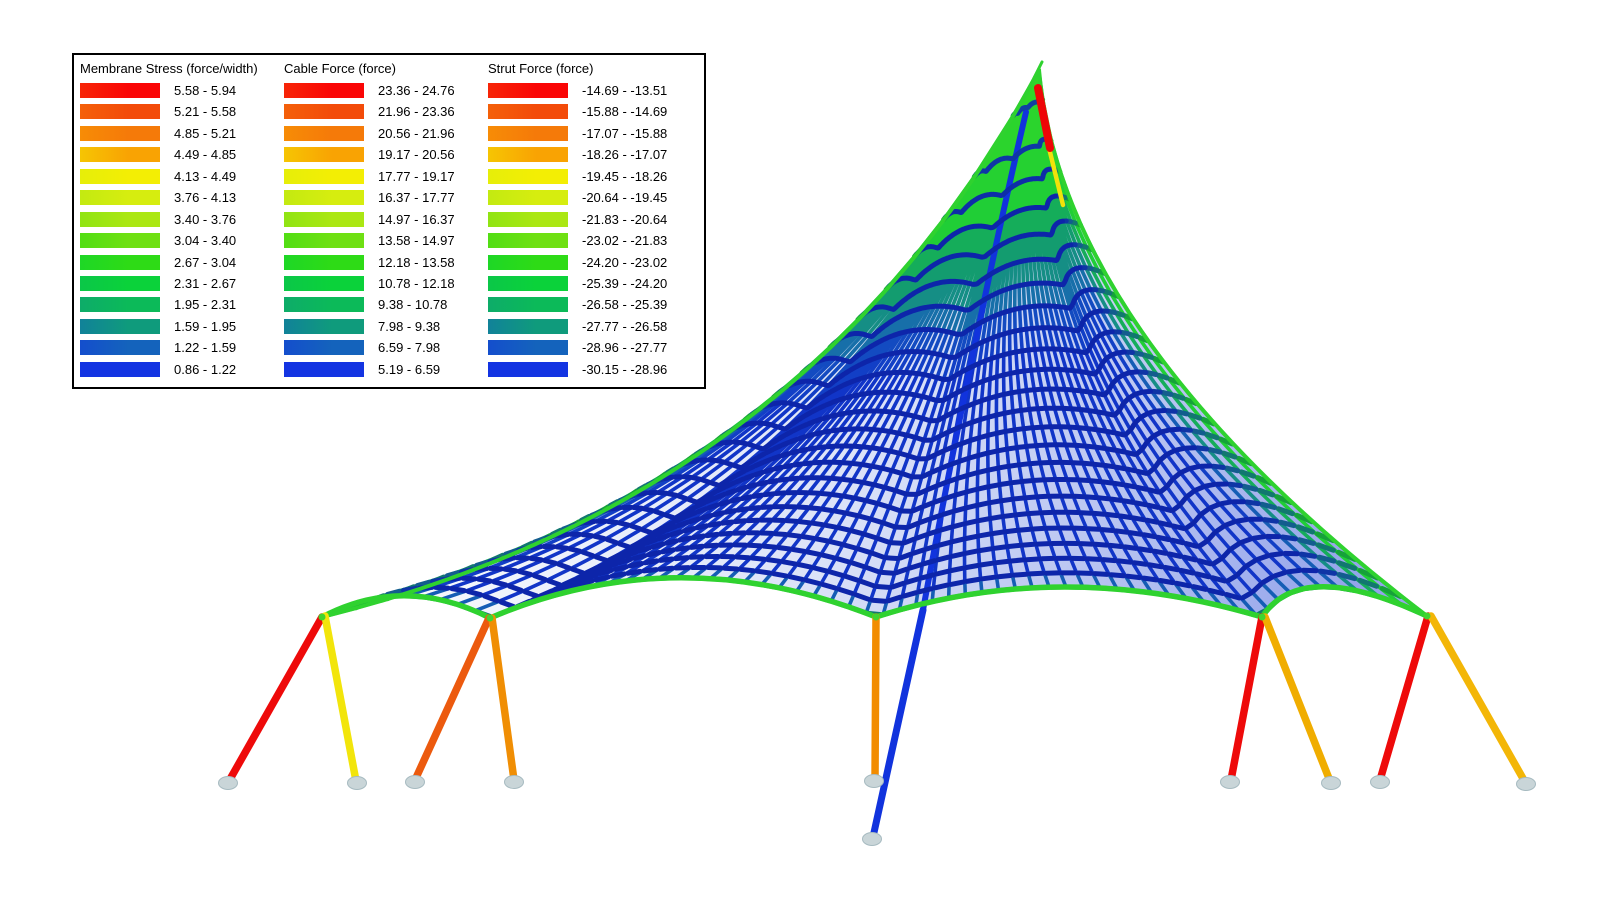 The image size is (1600, 900). I want to click on legend-range-label: -28.96 - -27.77, so click(625, 348).